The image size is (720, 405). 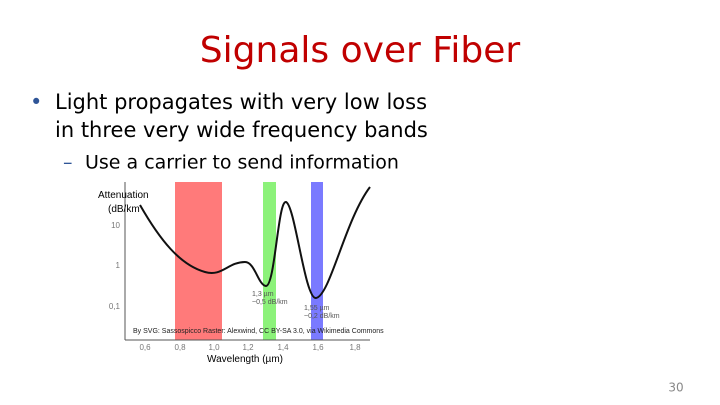 What do you see at coordinates (255, 243) in the screenshot?
I see `attenuation-curve` at bounding box center [255, 243].